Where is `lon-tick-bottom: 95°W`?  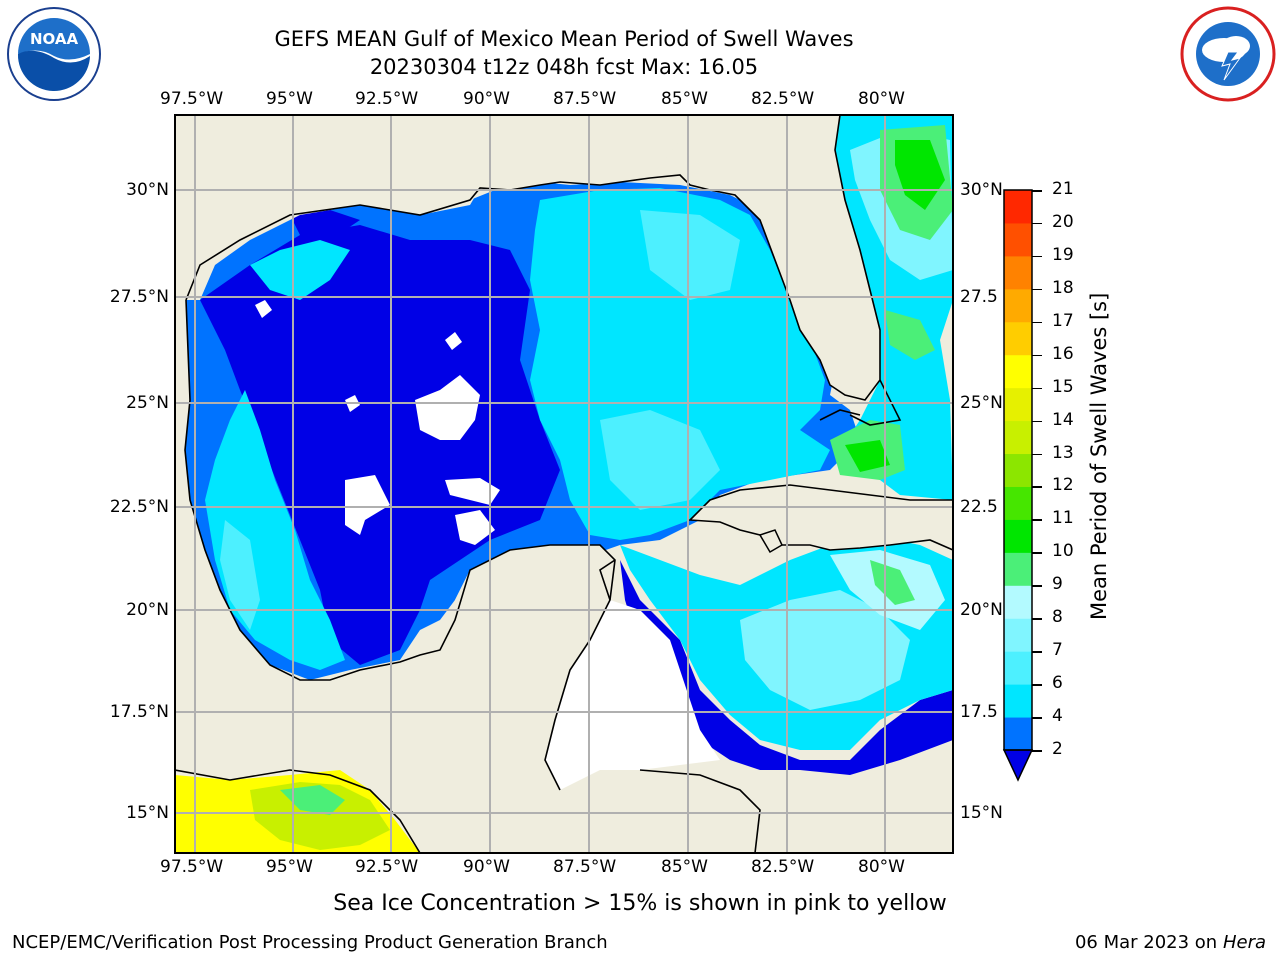
lon-tick-bottom: 95°W is located at coordinates (289, 867).